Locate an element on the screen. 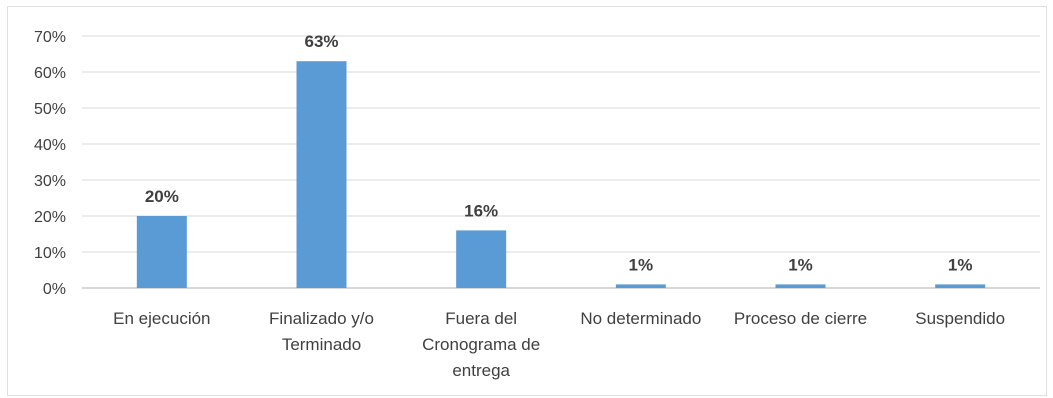  x-category-label: Fuera del Cronograma de entrega is located at coordinates (481, 344).